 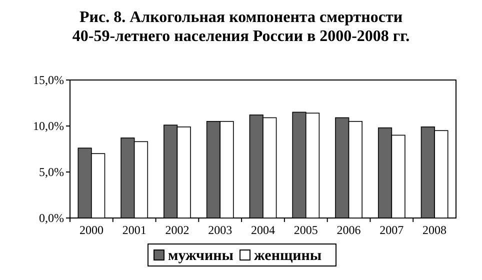 What do you see at coordinates (306, 230) in the screenshot?
I see `x-tick-label: 2005` at bounding box center [306, 230].